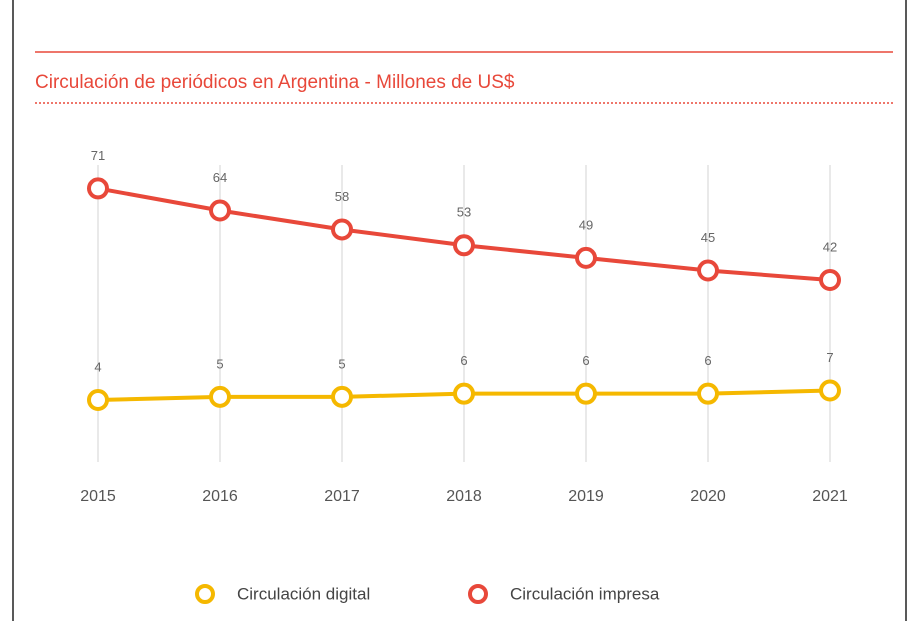  What do you see at coordinates (98, 496) in the screenshot?
I see `x-tick-label: 2015` at bounding box center [98, 496].